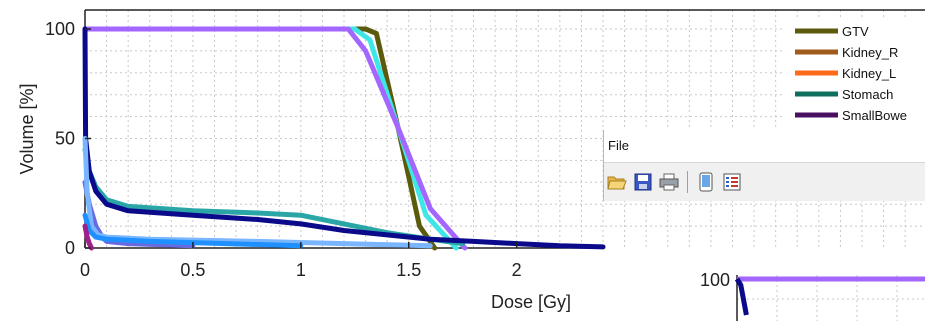 This screenshot has height=321, width=925. Describe the element at coordinates (669, 182) in the screenshot. I see `print-icon` at that location.